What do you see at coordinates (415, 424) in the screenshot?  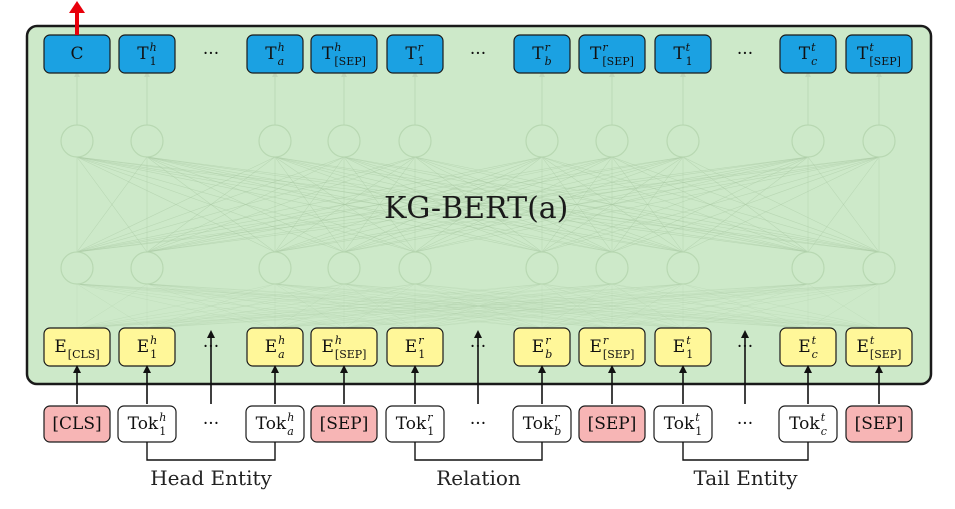 I see `input-token-label: Tok r 1` at bounding box center [415, 424].